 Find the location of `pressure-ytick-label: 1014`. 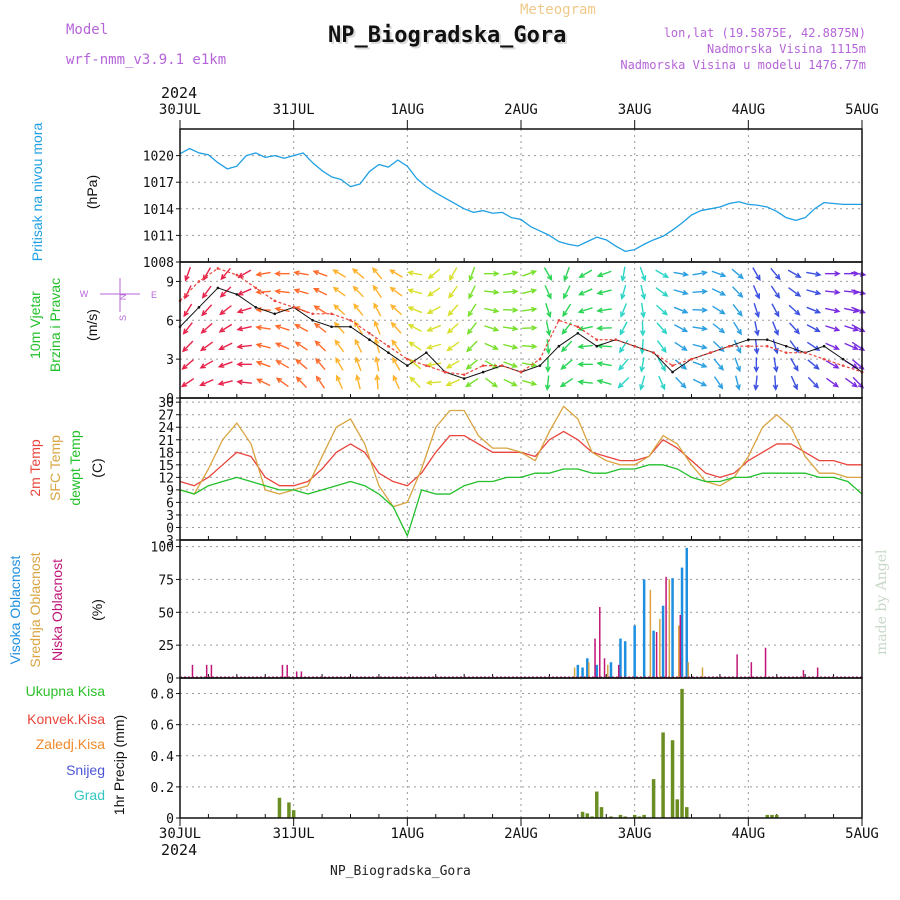

pressure-ytick-label: 1014 is located at coordinates (158, 210).